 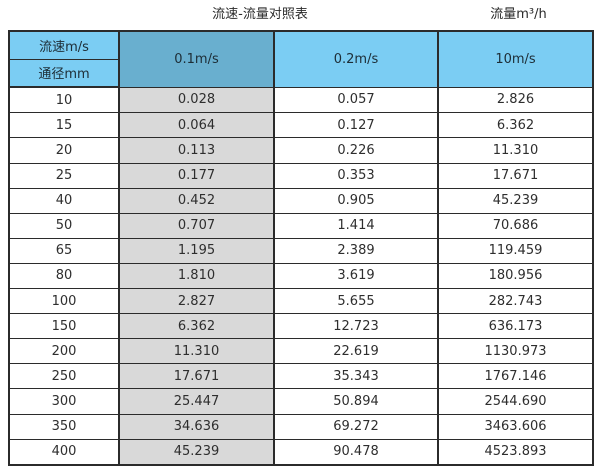 What do you see at coordinates (356, 100) in the screenshot?
I see `flow-value-cell: 0.057` at bounding box center [356, 100].